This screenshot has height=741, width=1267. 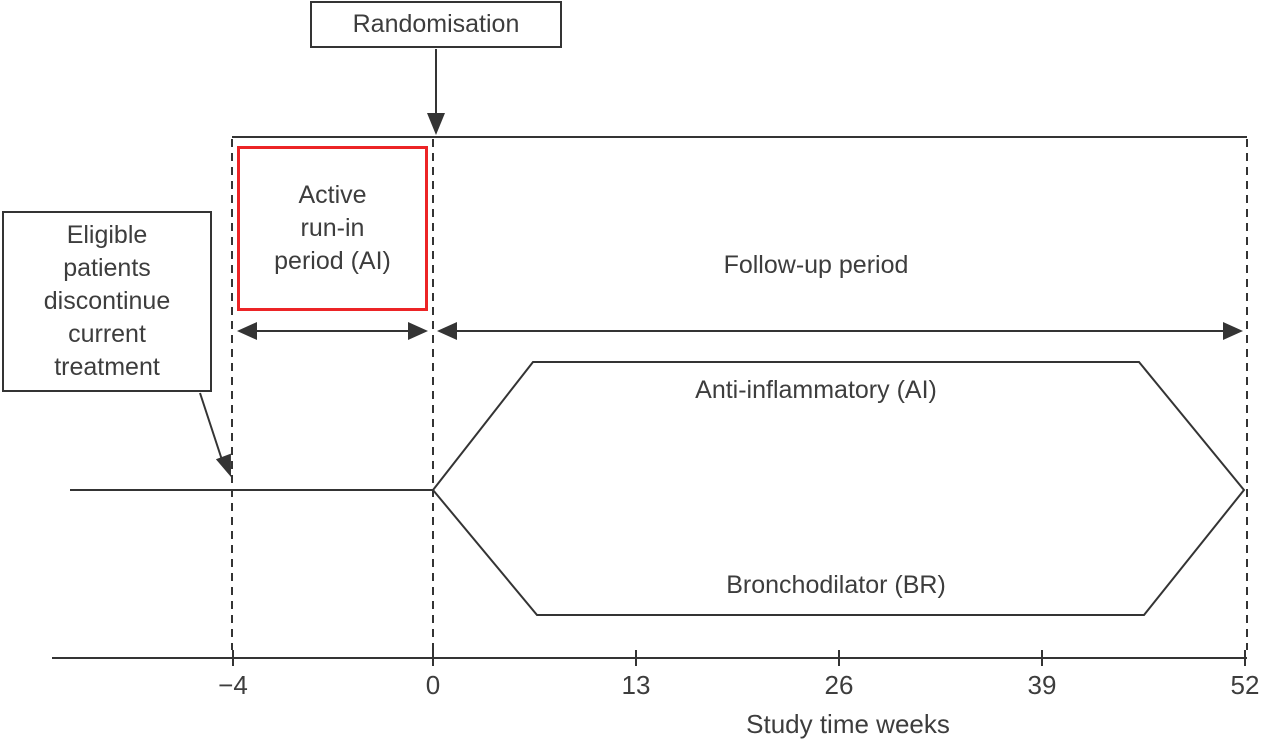 What do you see at coordinates (636, 685) in the screenshot?
I see `axis-tick-label-13: 13` at bounding box center [636, 685].